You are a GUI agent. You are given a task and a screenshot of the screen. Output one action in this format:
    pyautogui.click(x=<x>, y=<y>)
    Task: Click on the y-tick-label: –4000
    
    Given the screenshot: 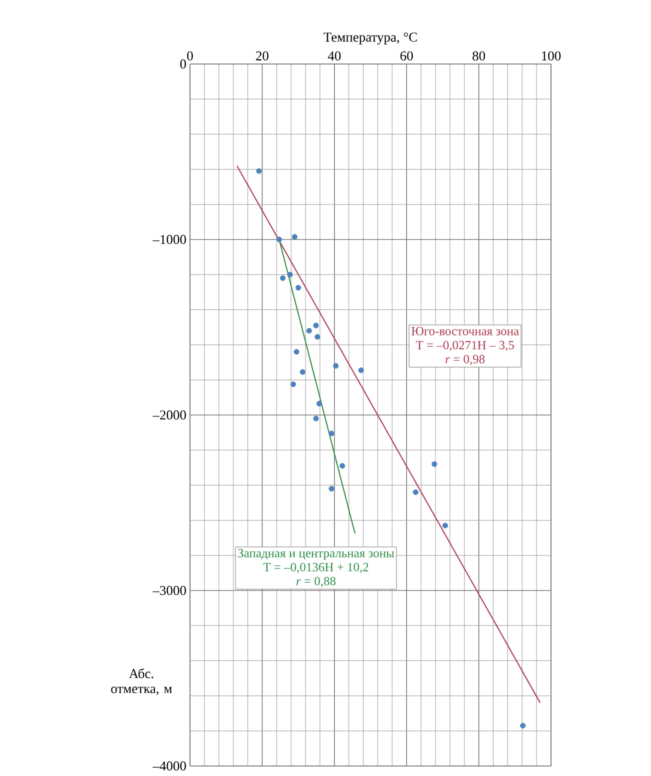 What is the action you would take?
    pyautogui.click(x=169, y=766)
    